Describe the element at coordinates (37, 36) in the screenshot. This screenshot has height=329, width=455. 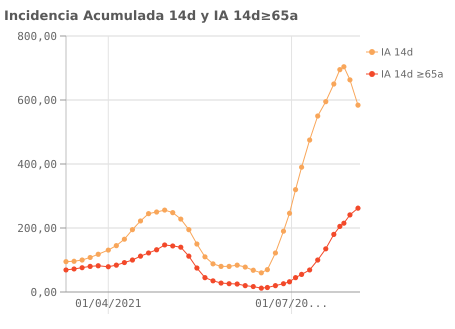
I see `y-tick-label: 800,00` at that location.